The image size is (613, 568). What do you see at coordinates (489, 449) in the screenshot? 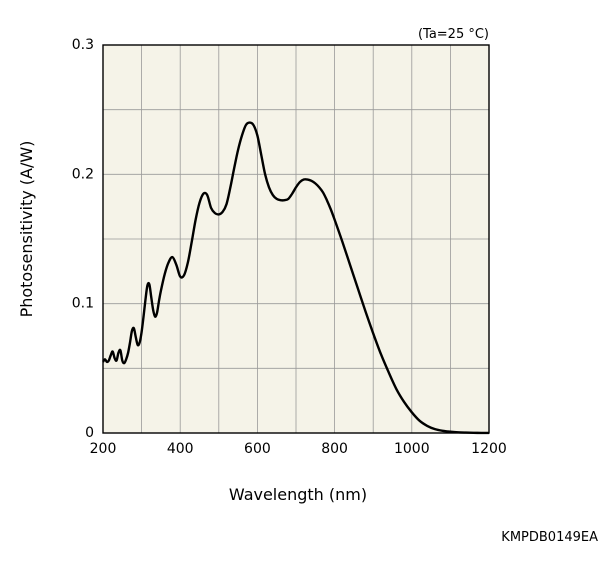
I see `x-tick-label-1200: 1200` at bounding box center [489, 449].